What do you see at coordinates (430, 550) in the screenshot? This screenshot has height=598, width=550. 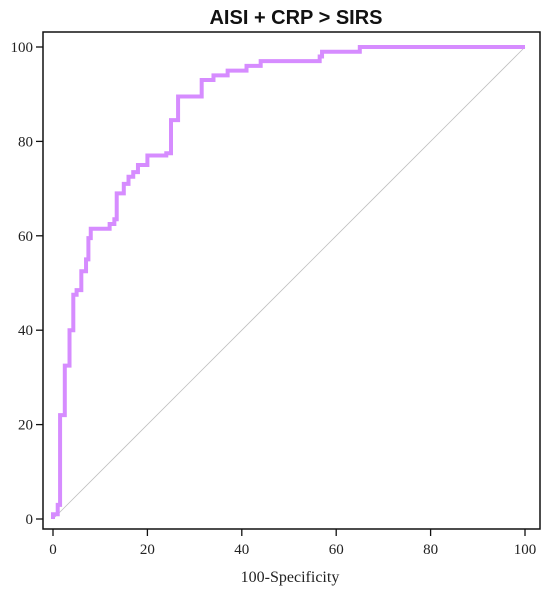 I see `x-tick-label: 80` at bounding box center [430, 550].